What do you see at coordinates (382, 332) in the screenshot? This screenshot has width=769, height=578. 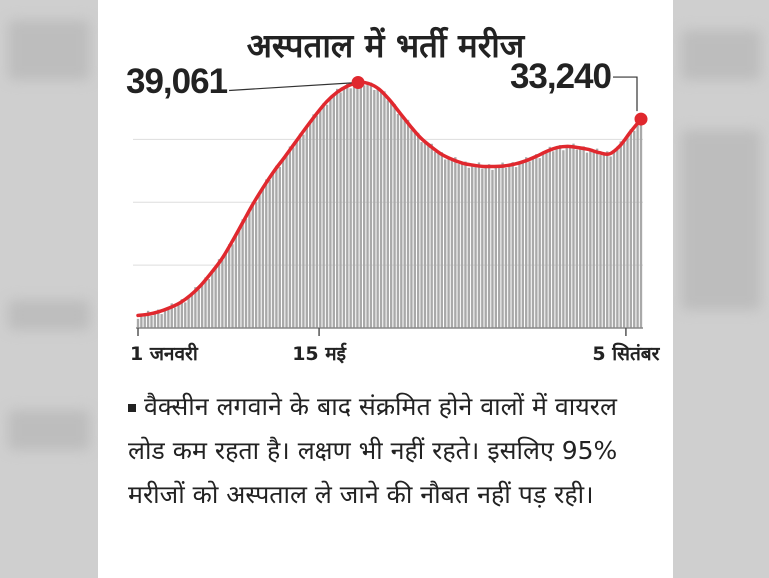 I see `x-ticks` at bounding box center [382, 332].